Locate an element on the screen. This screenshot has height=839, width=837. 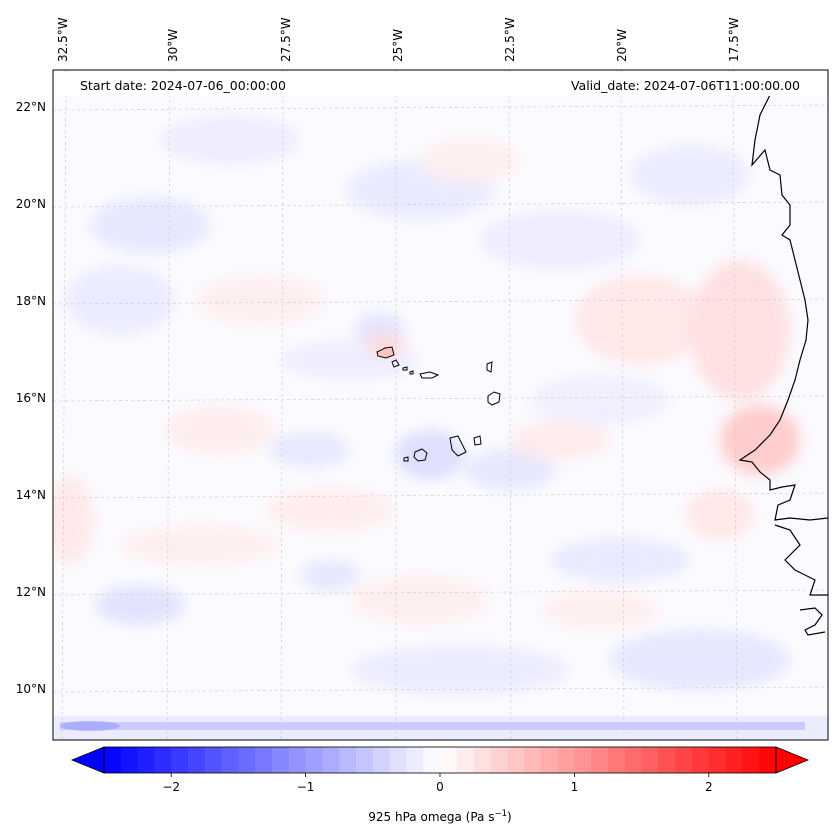
lon-label: 32.5°W is located at coordinates (63, 39).